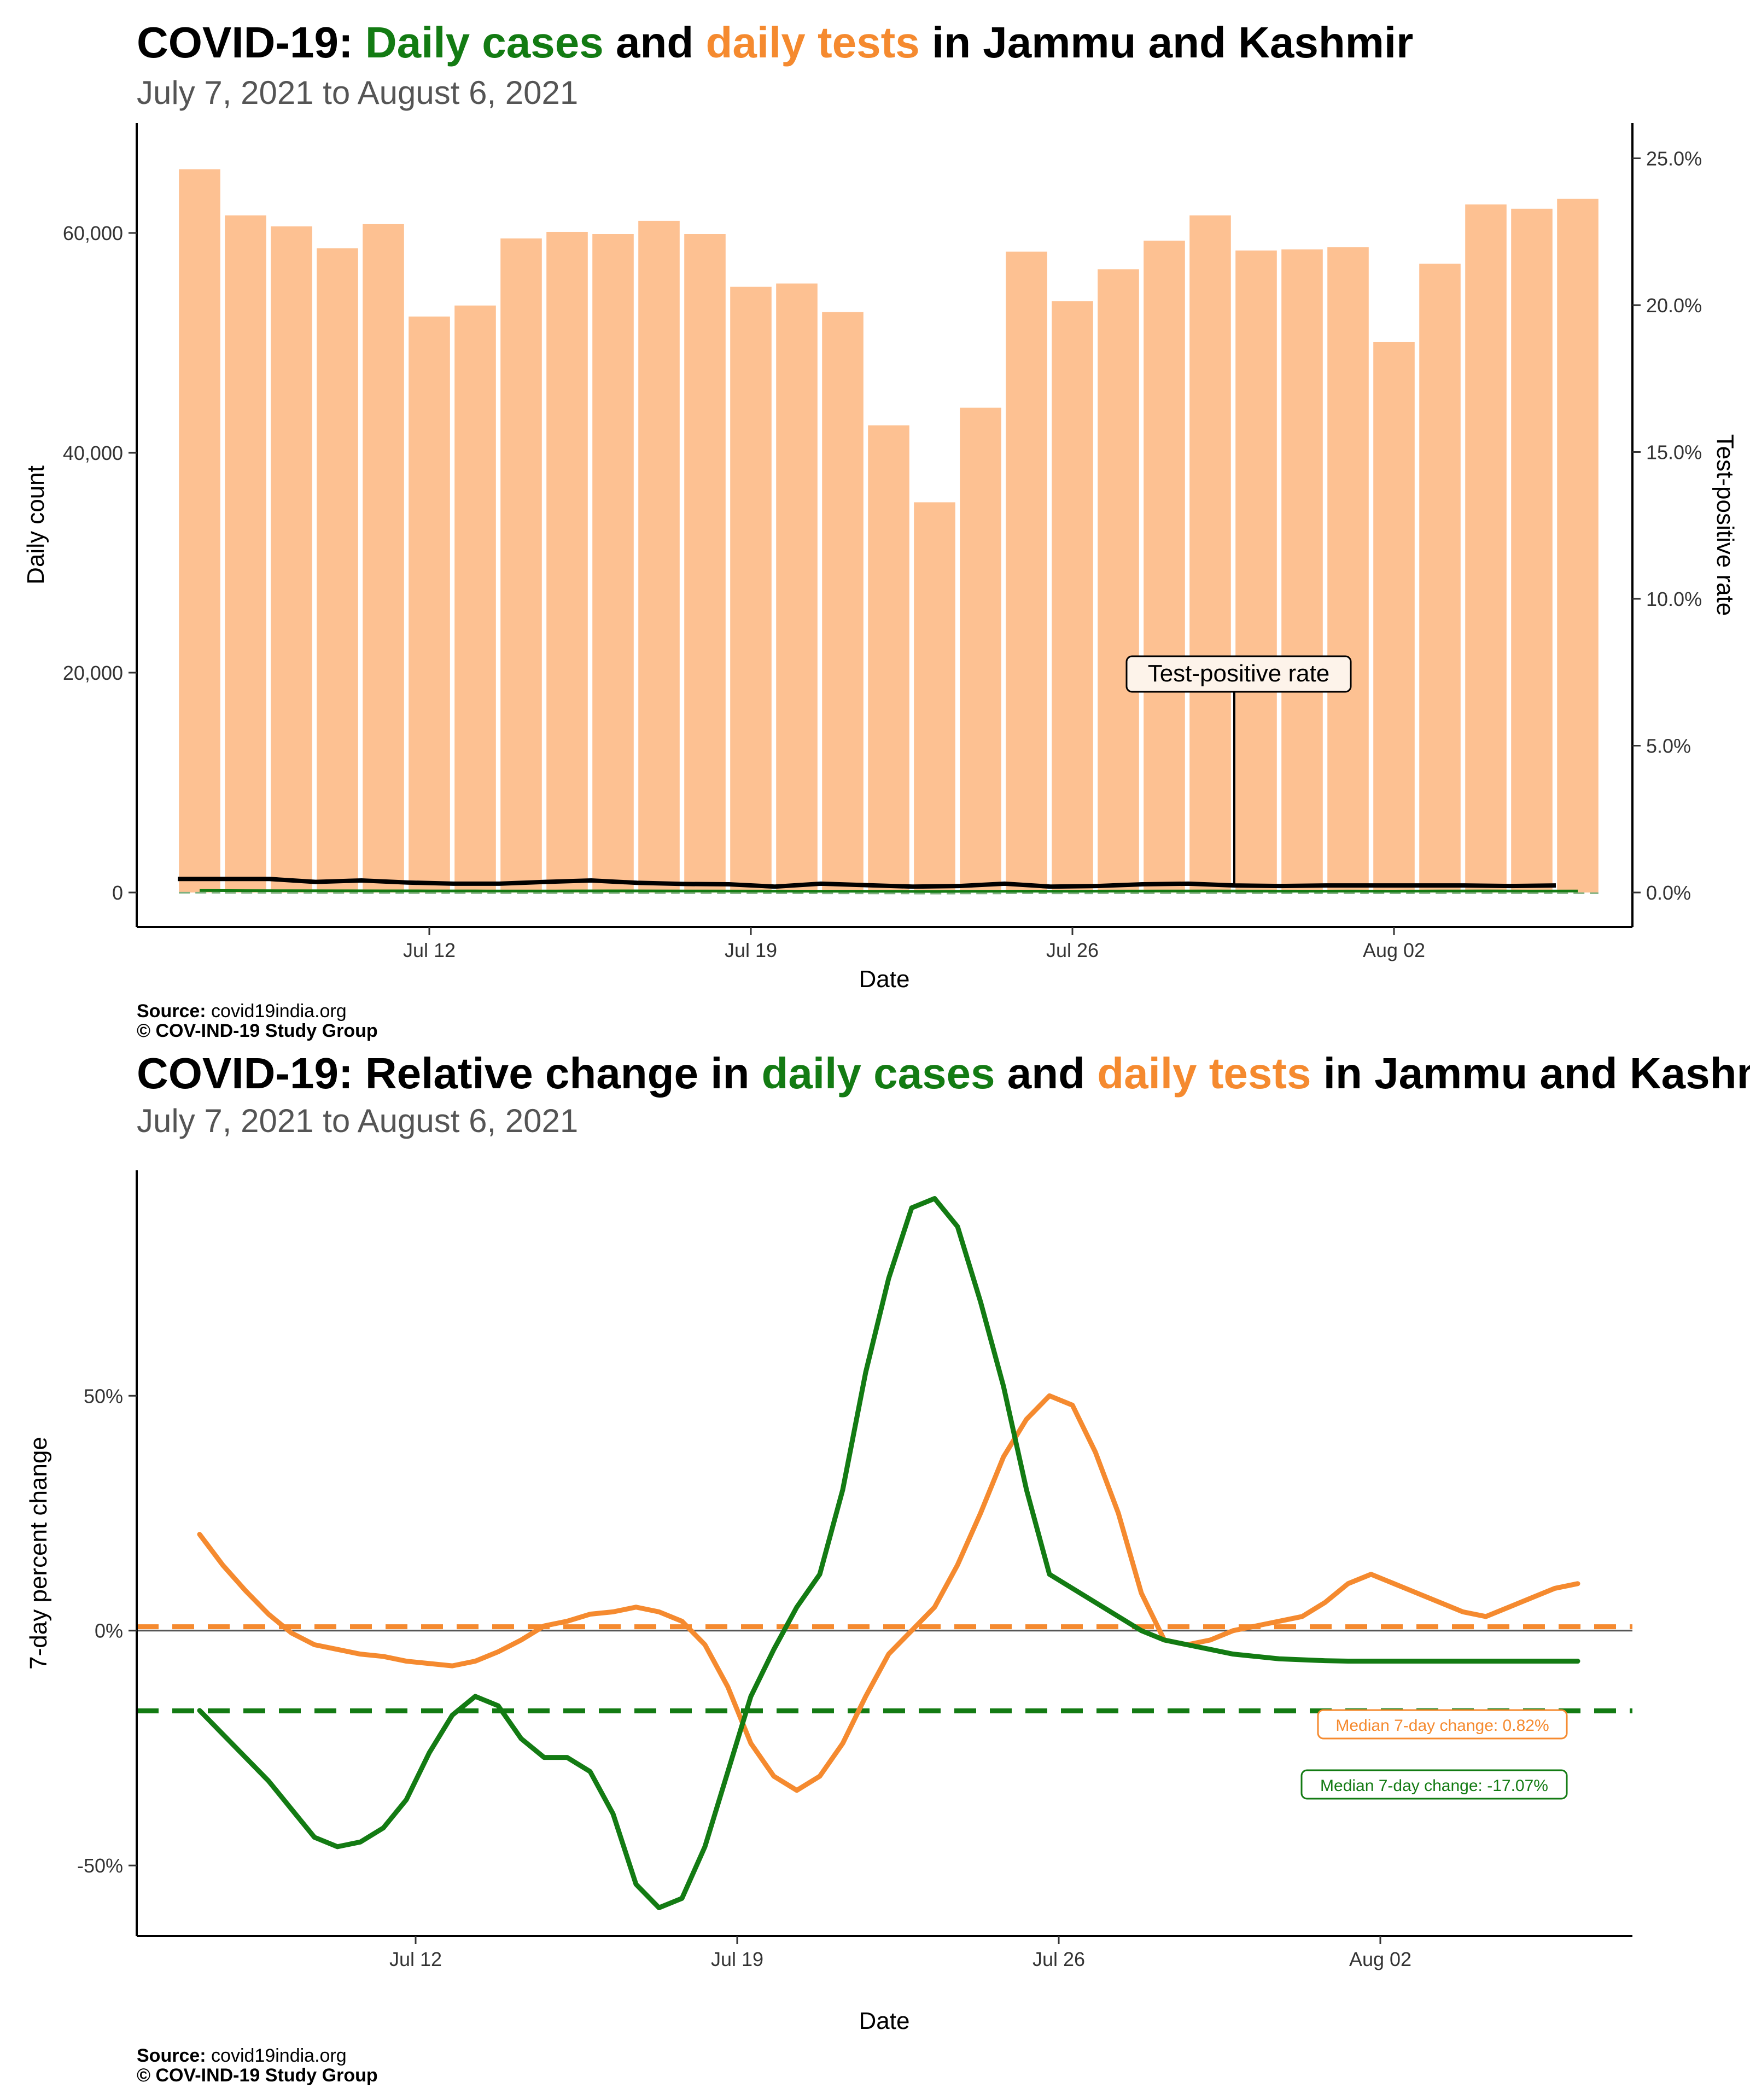  I want to click on annotation-label: Test-positive rate, so click(1239, 673).